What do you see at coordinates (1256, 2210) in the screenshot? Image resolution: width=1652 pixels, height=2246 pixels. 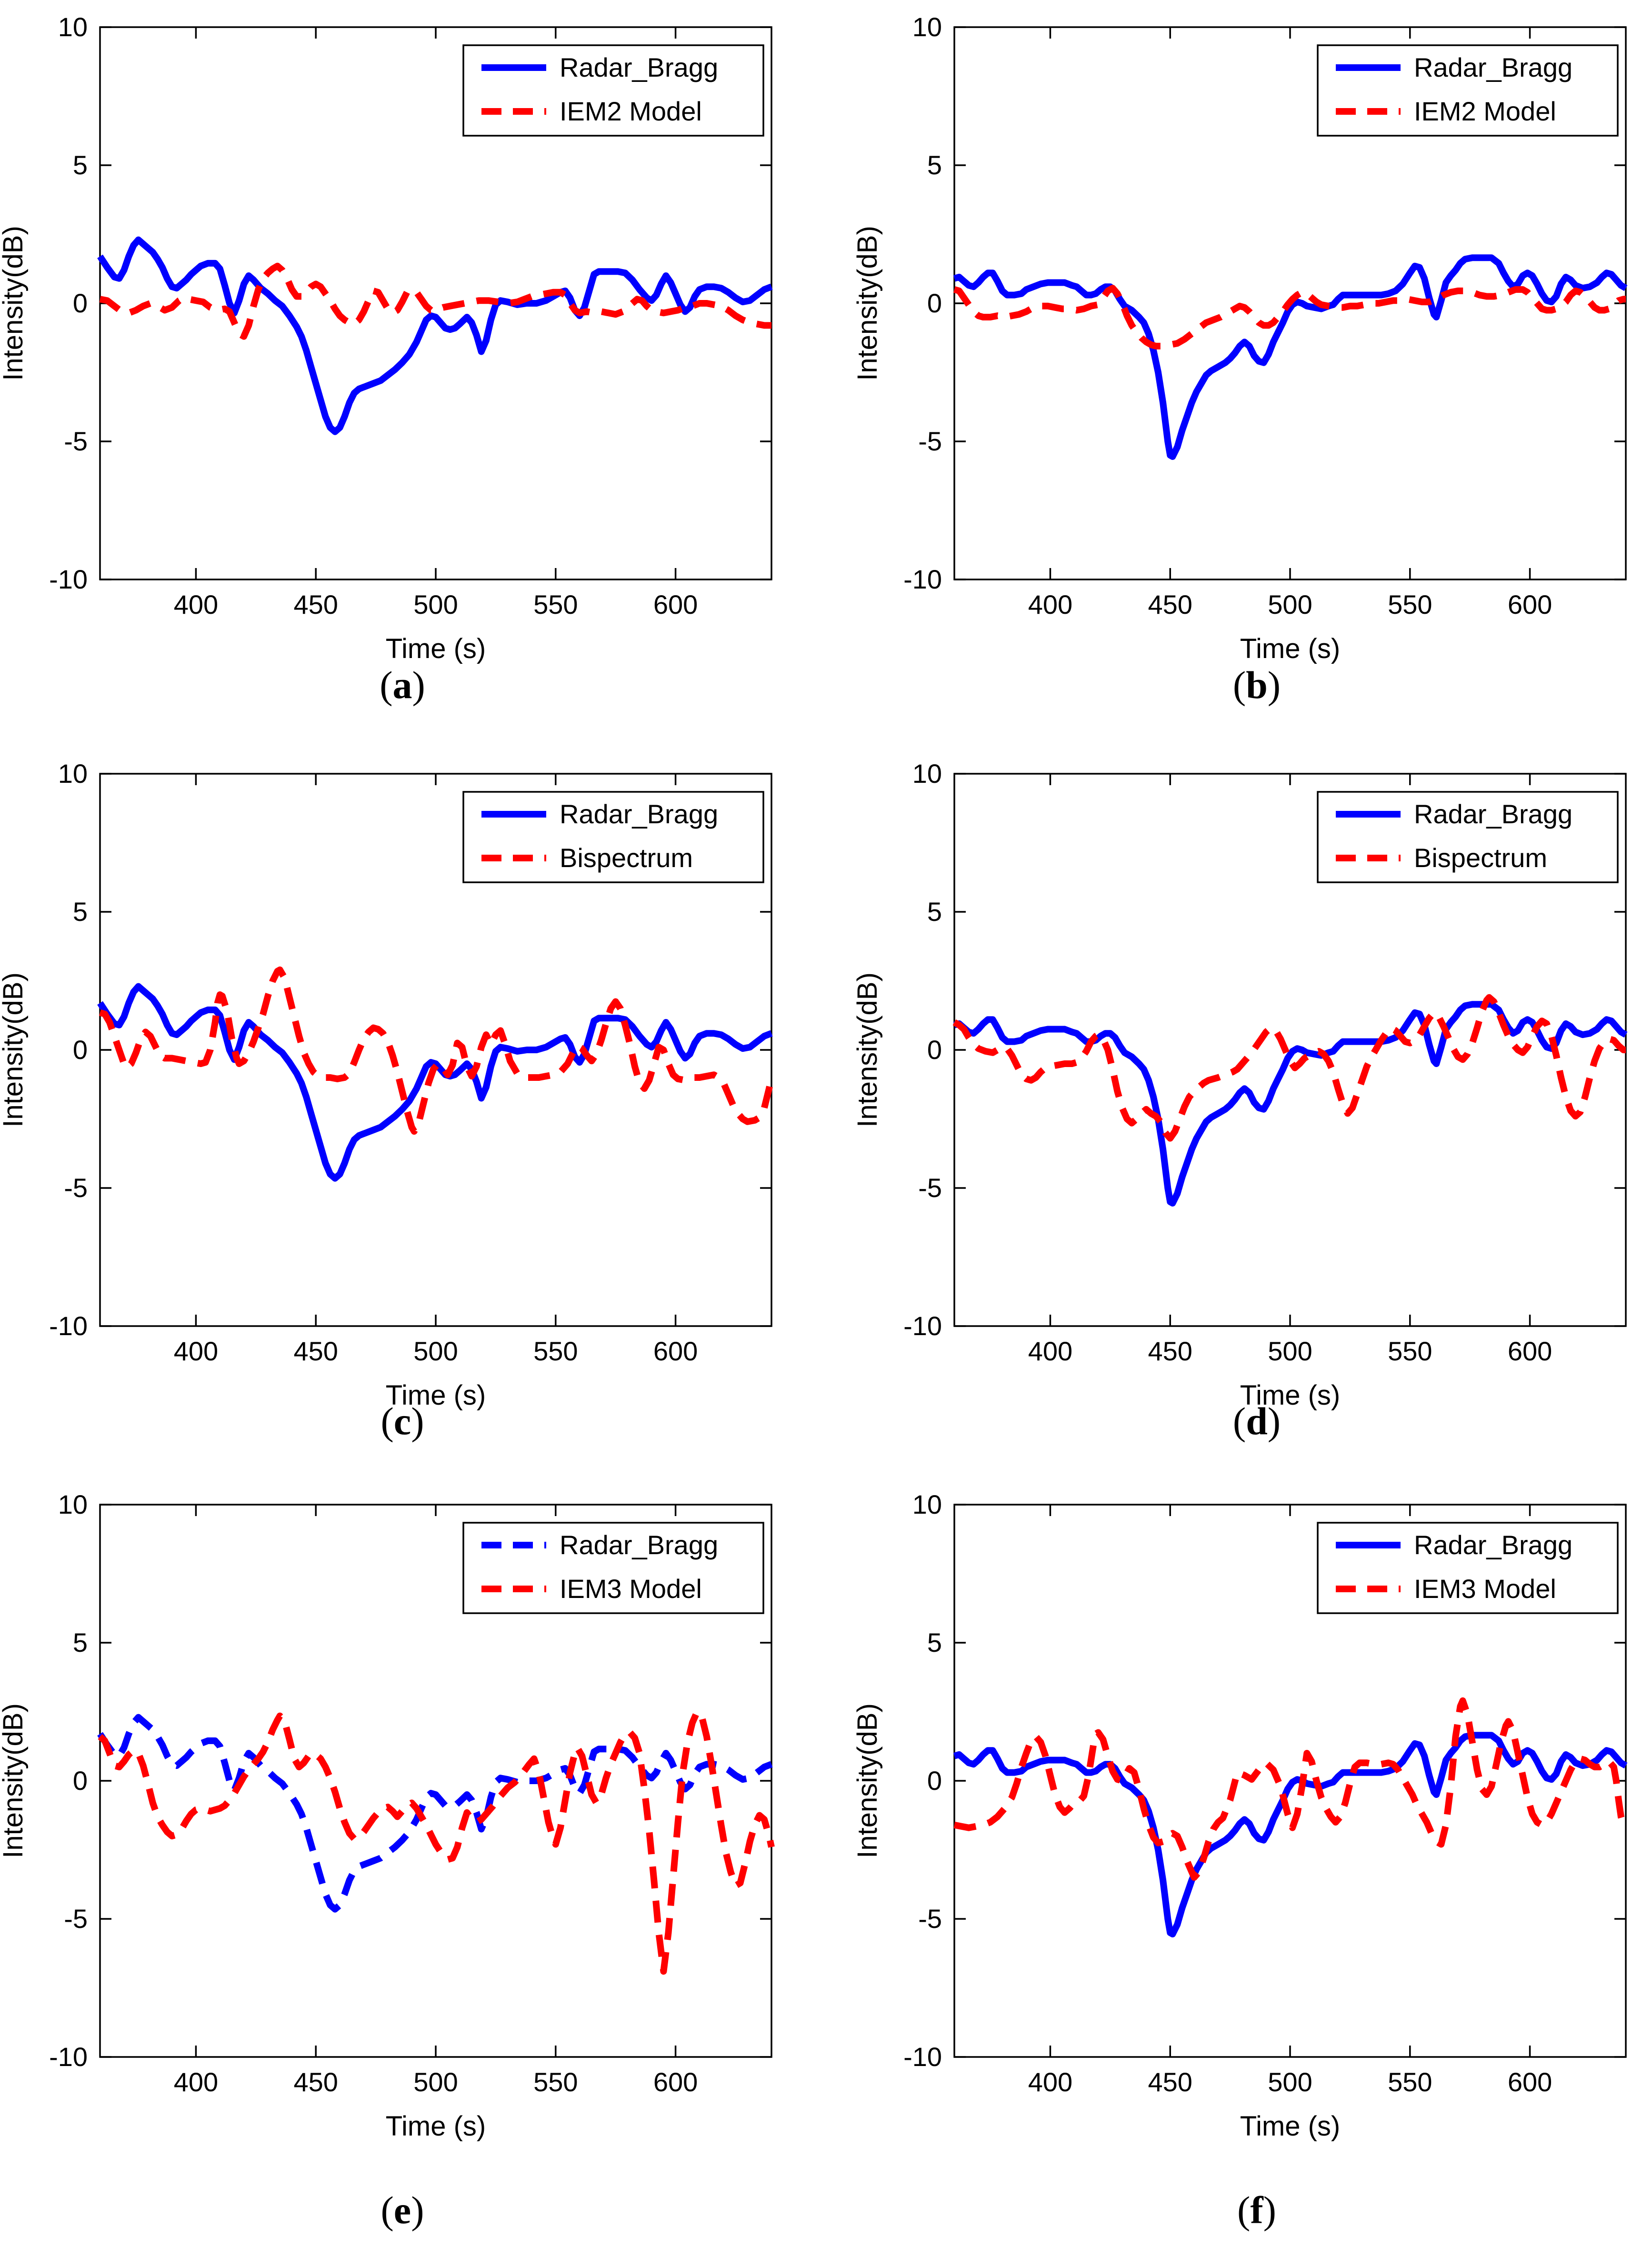 I see `caption-letter: f` at bounding box center [1256, 2210].